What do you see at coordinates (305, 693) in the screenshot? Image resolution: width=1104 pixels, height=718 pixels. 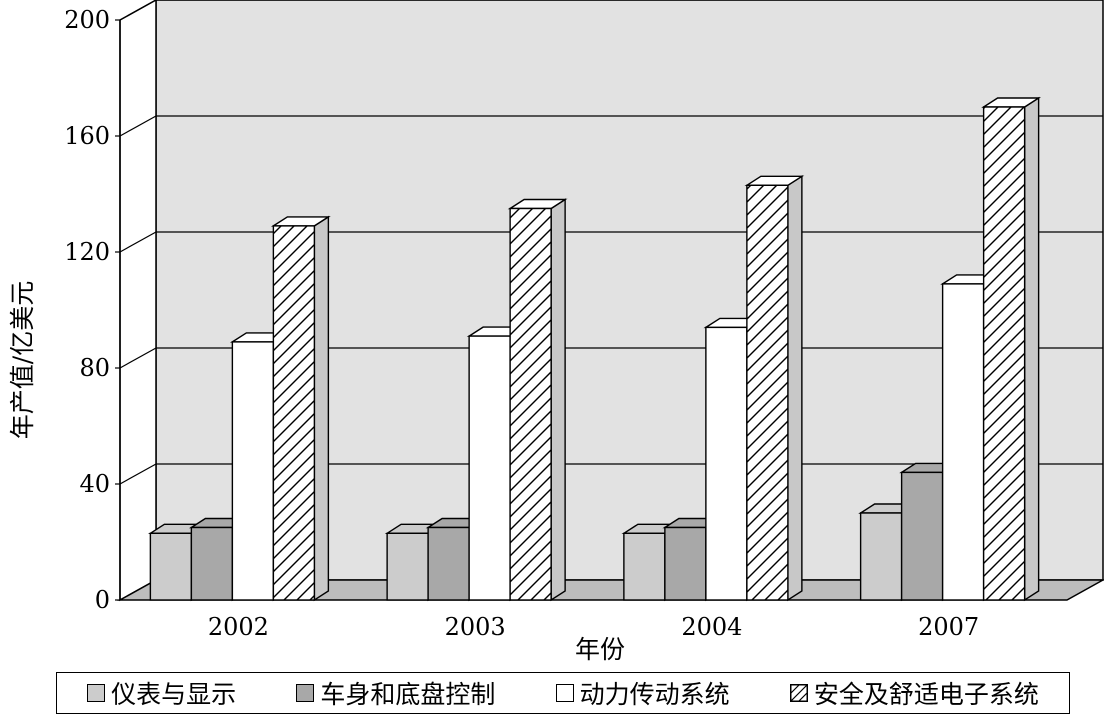 I see `legend-swatch-chassis` at bounding box center [305, 693].